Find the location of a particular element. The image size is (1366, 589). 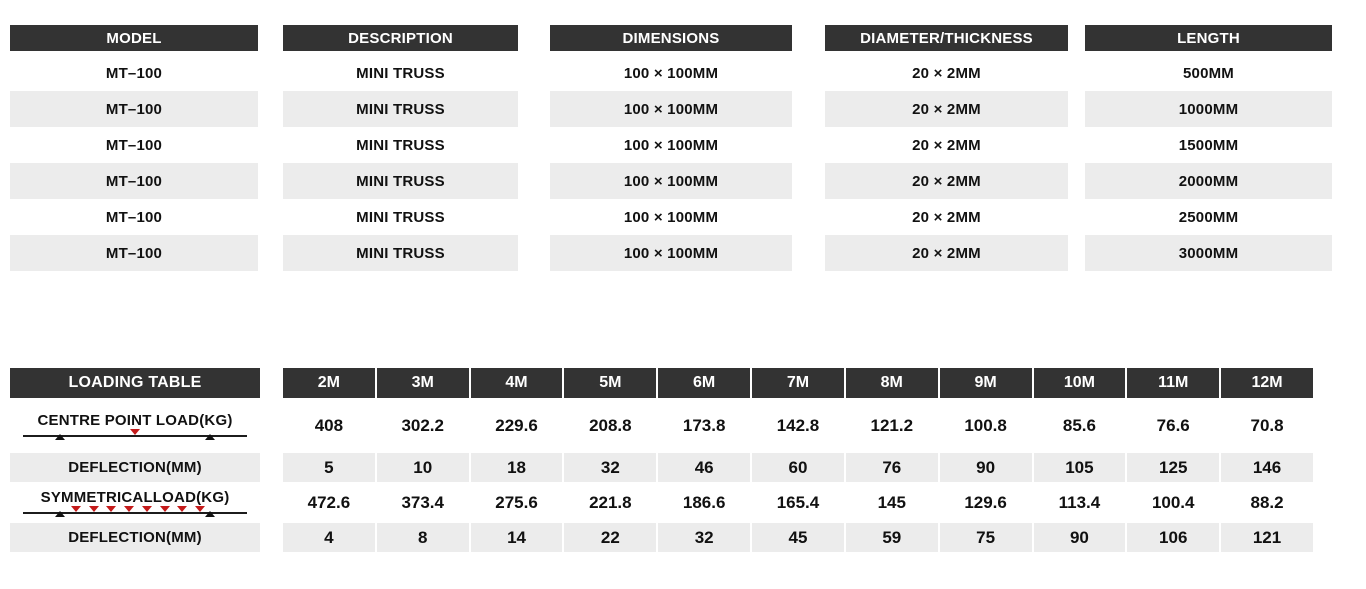

loading-table-header-row: LOADING TABLE 2M 3M 4M 5M 6M 7M 8M 9M 10M 11M 12M is located at coordinates (688, 383).